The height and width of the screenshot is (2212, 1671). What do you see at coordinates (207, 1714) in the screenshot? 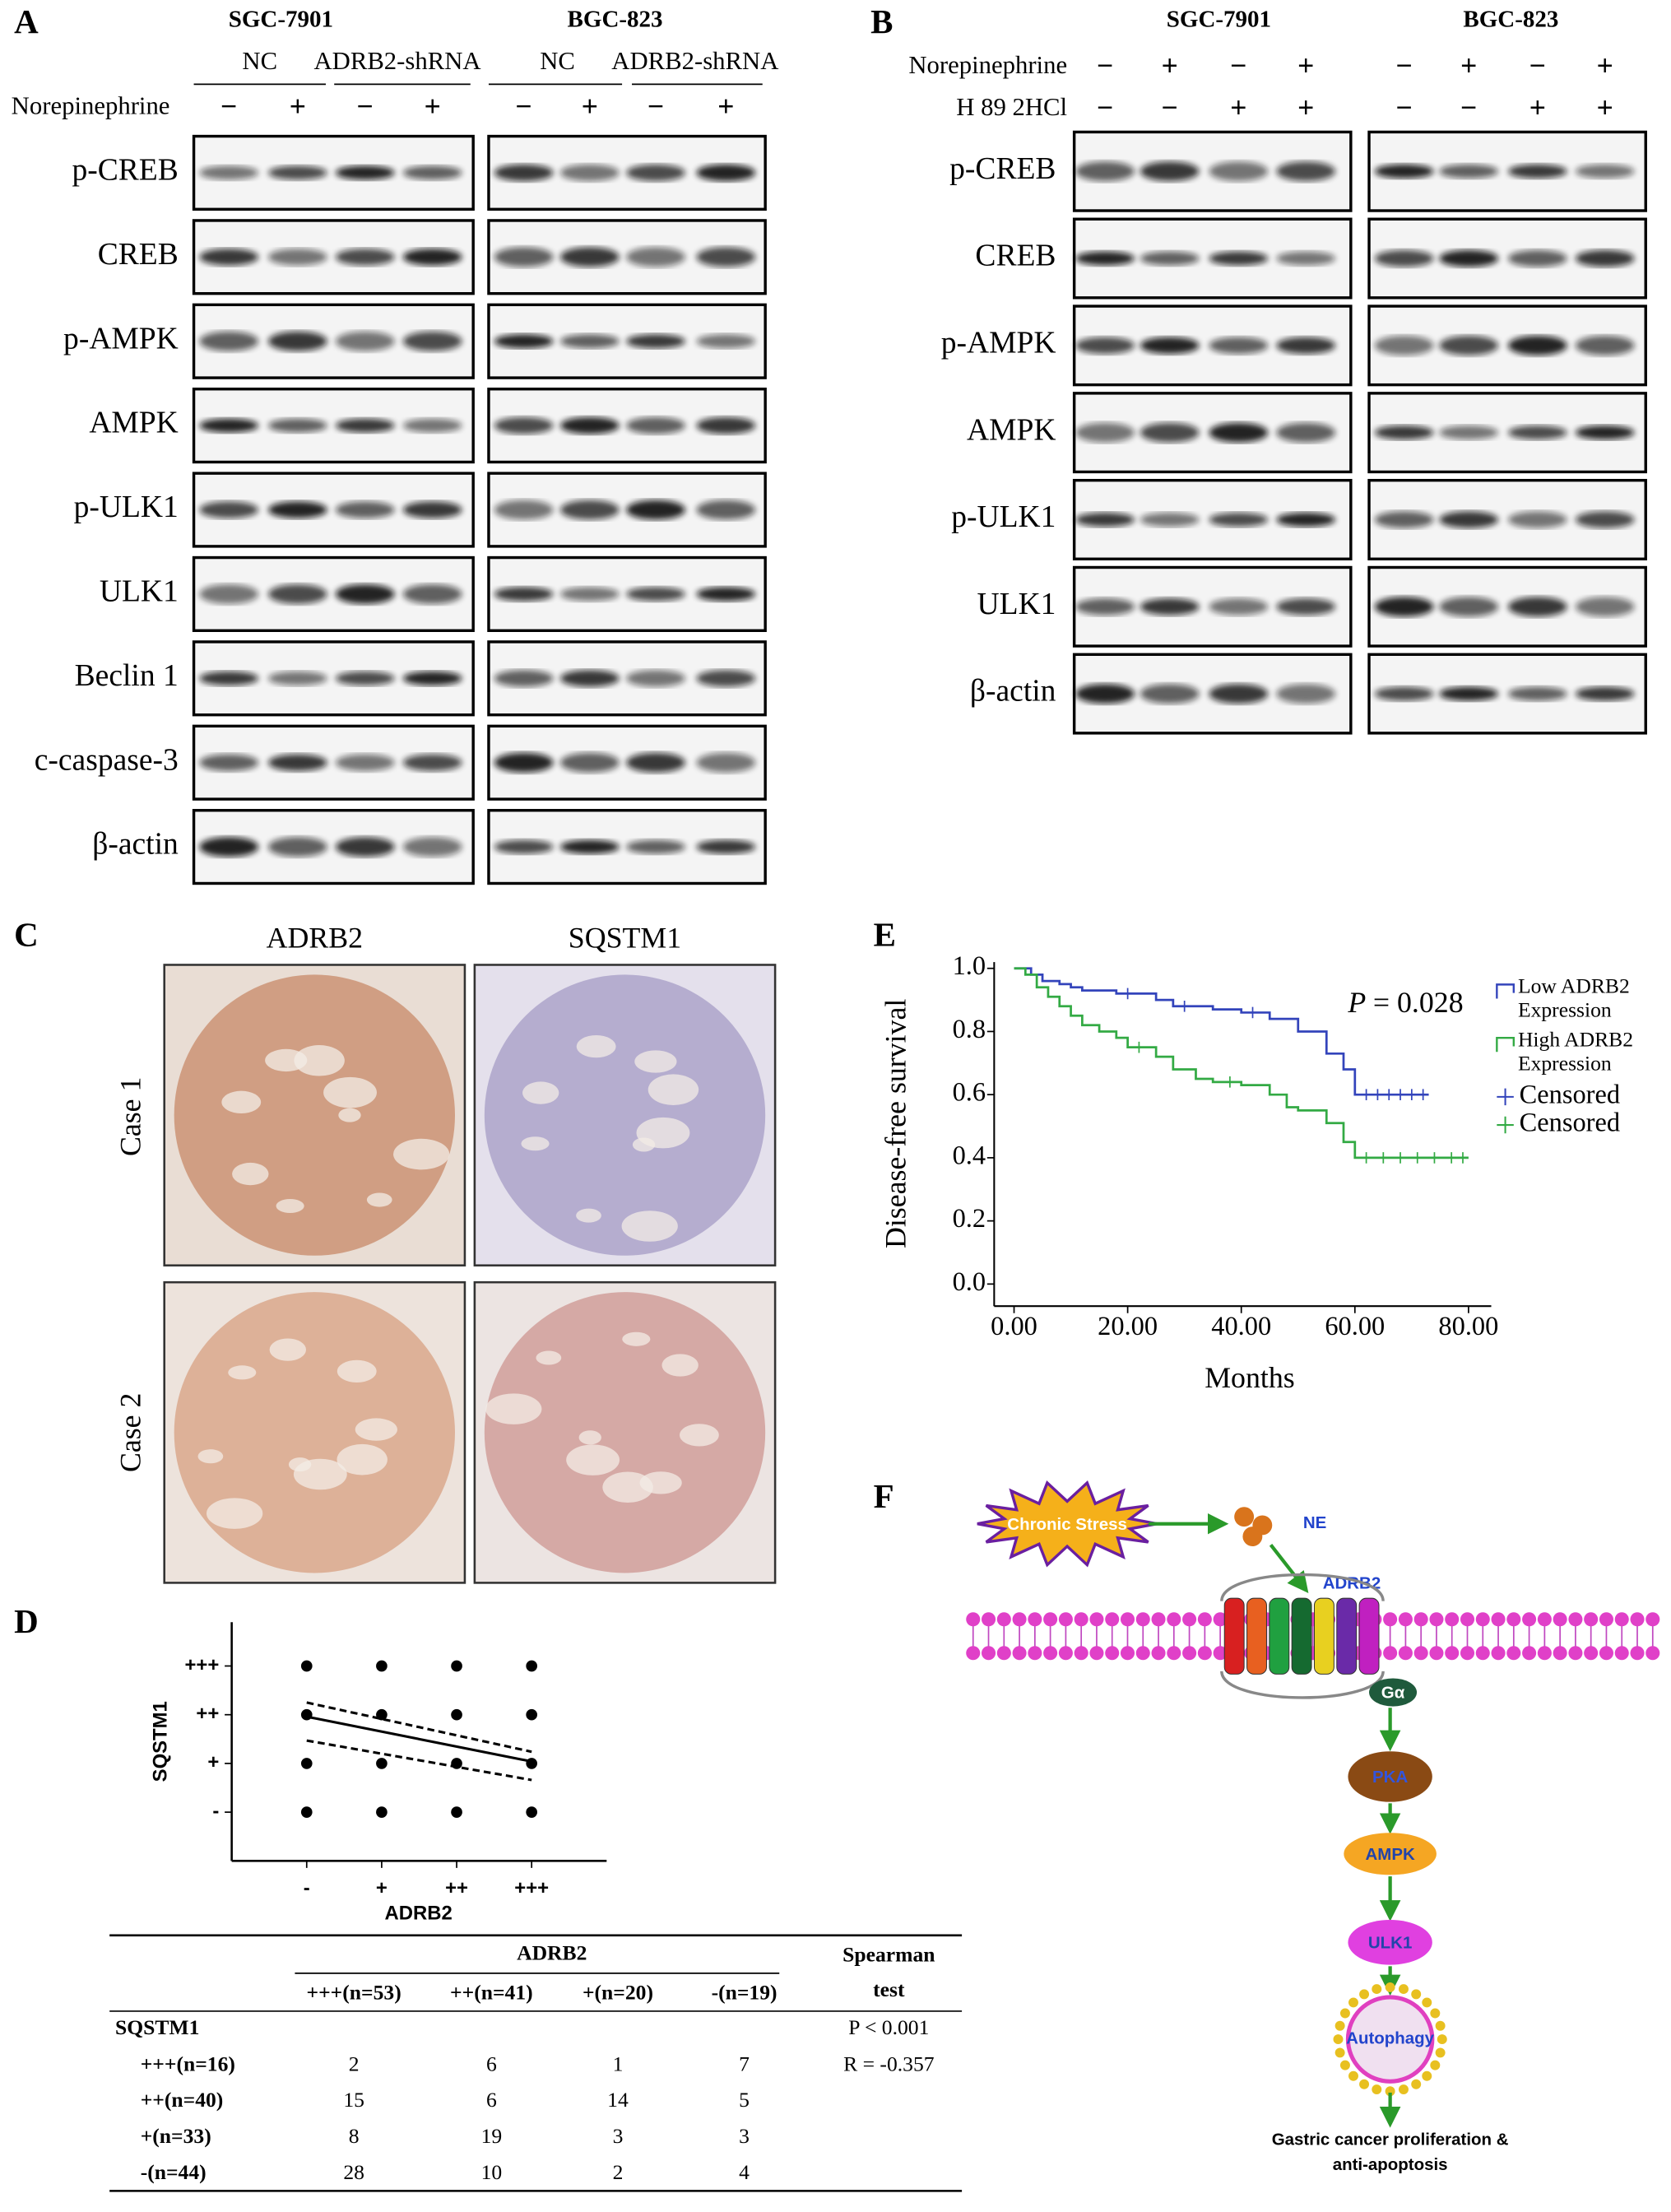
I see `y-tick-label: ++` at bounding box center [207, 1714].